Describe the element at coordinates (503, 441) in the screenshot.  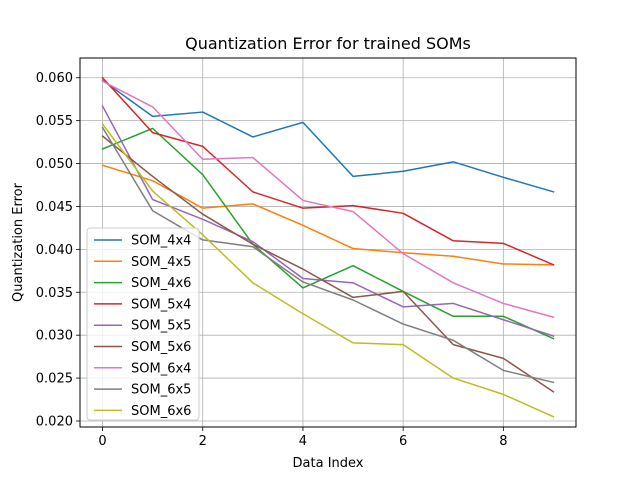
I see `x-tick-label: 8` at that location.